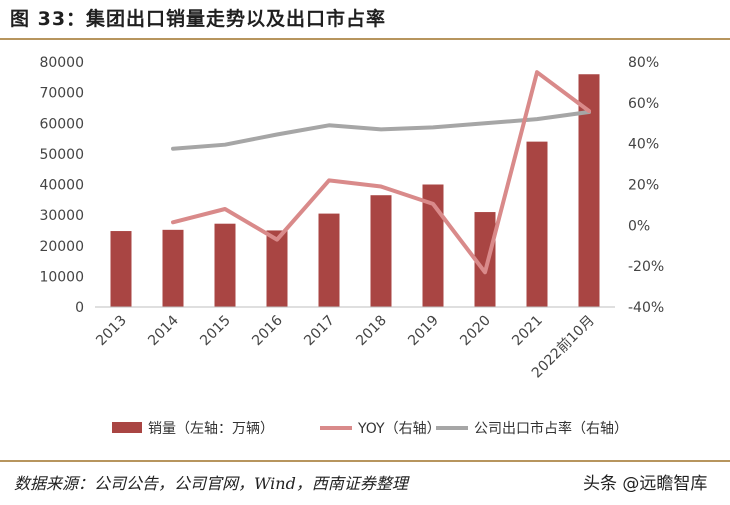  Describe the element at coordinates (127, 427) in the screenshot. I see `legend-swatch-sales` at that location.